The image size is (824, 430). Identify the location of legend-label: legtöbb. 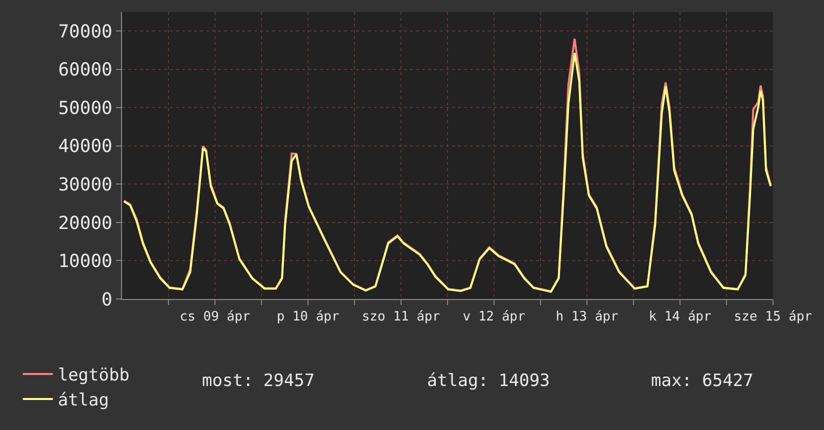
(94, 376).